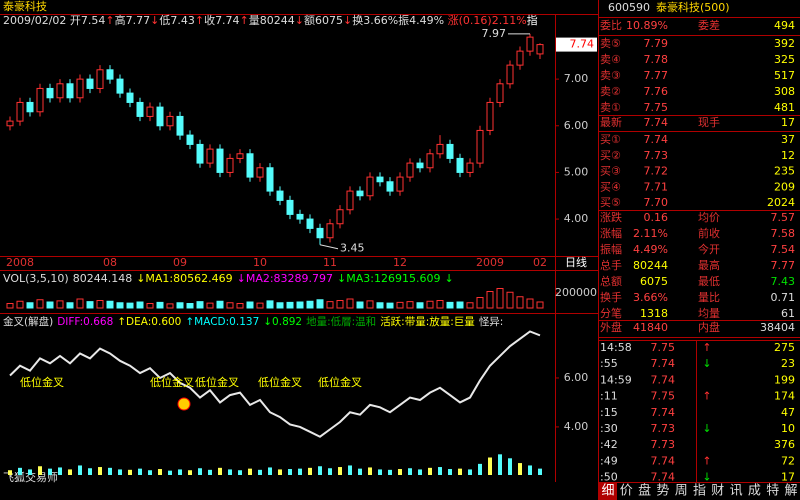  Describe the element at coordinates (25, 6) in the screenshot. I see `stock-title: 泰豪科技` at that location.